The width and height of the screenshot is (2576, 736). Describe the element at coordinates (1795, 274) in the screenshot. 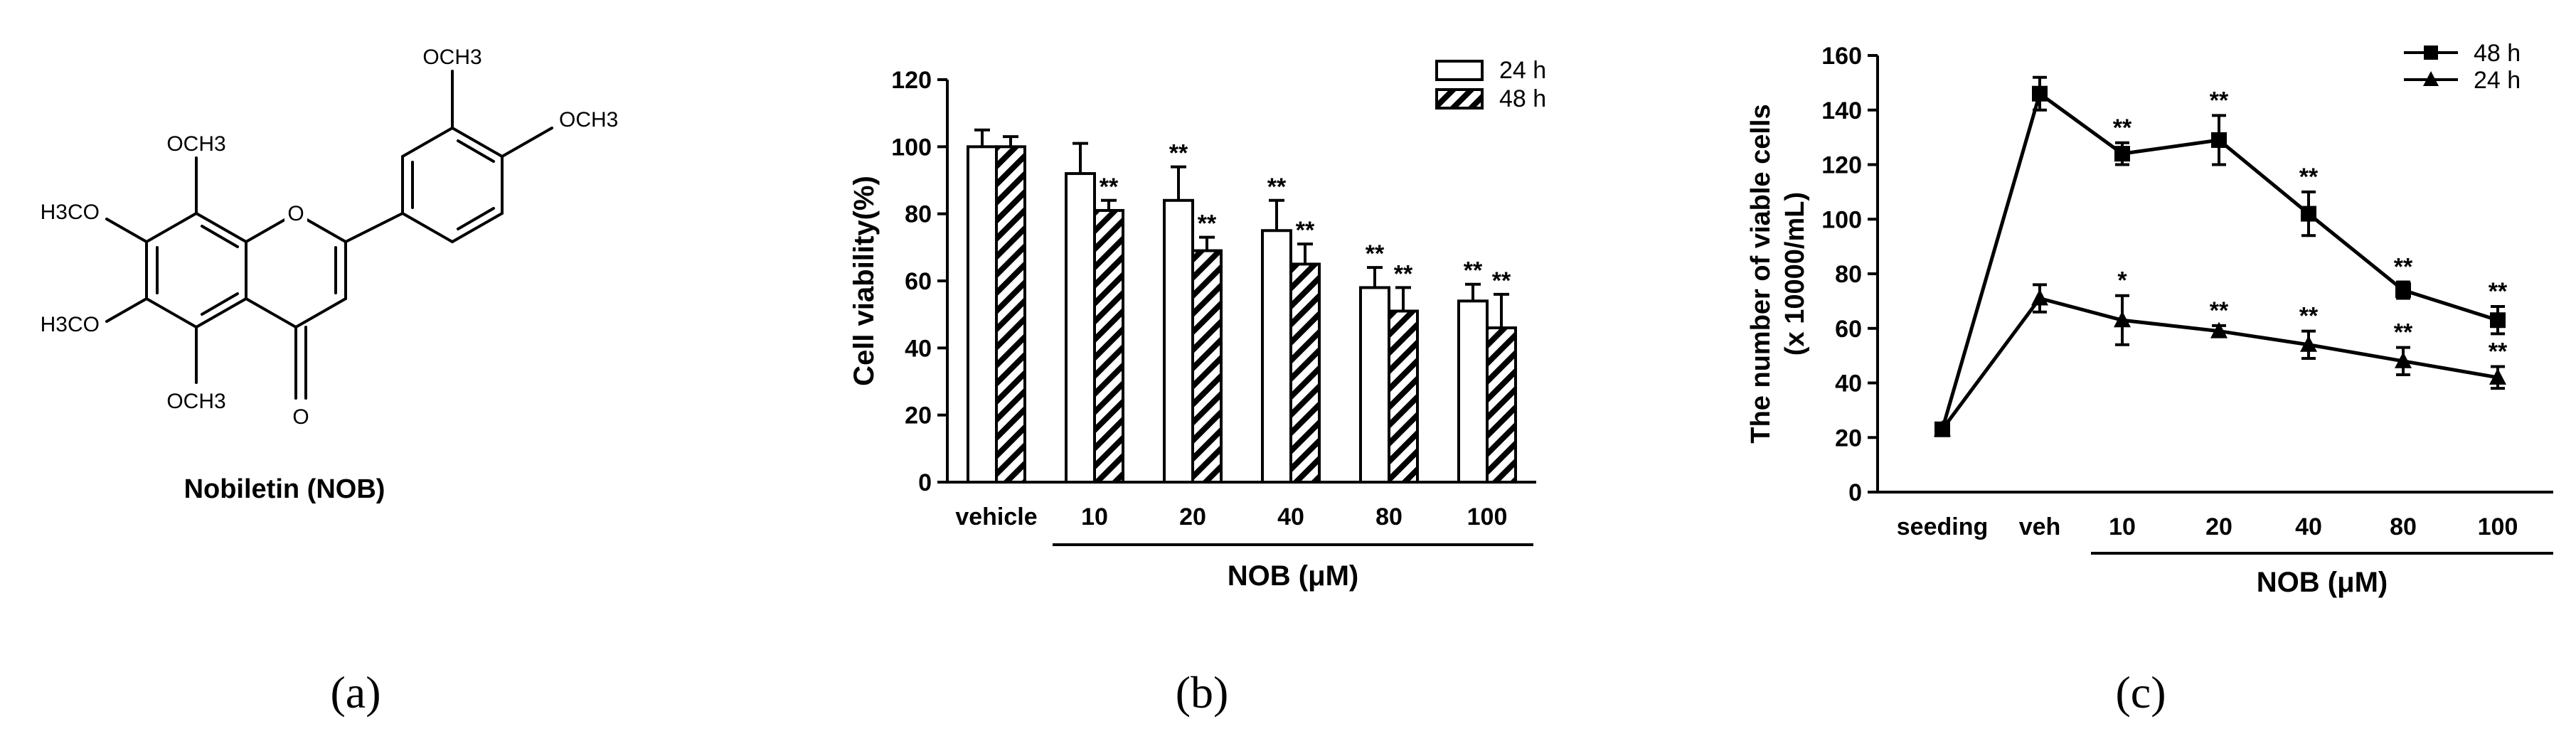

I see `y-axis-label-units: (x 10000/mL)` at that location.